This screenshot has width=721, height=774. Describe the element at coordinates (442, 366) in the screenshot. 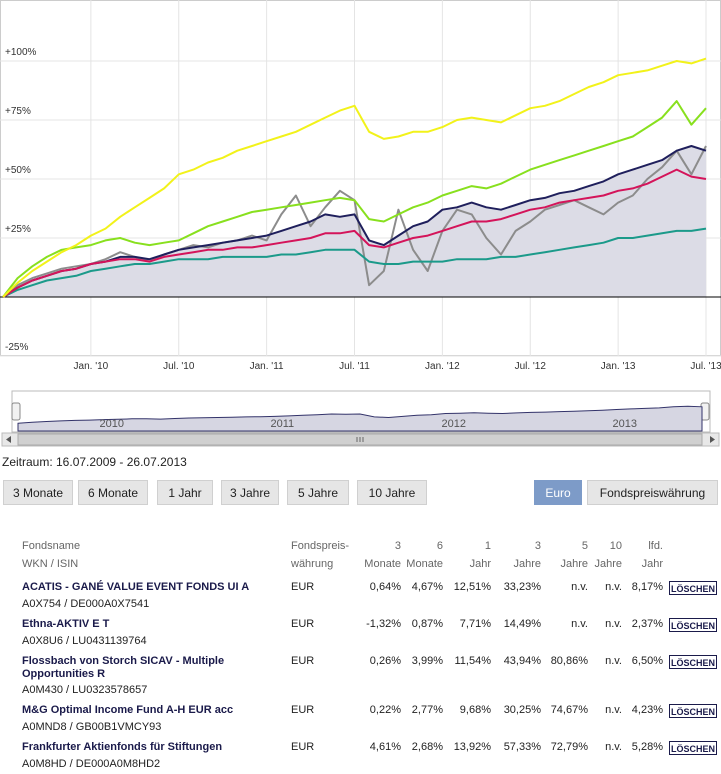

I see `x-tick-label: Jan. '12` at that location.